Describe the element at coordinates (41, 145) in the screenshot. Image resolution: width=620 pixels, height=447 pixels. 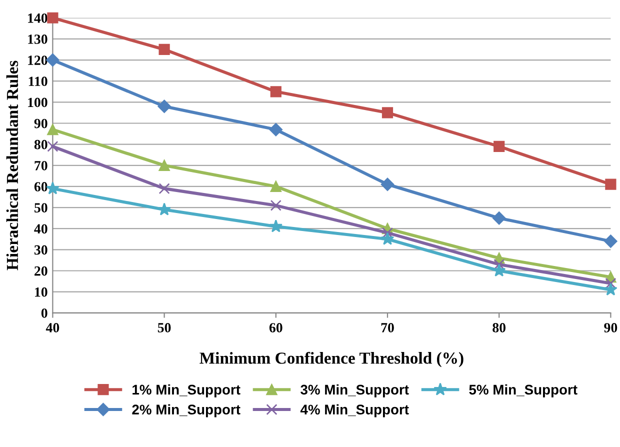
I see `y-tick-label: 80` at that location.